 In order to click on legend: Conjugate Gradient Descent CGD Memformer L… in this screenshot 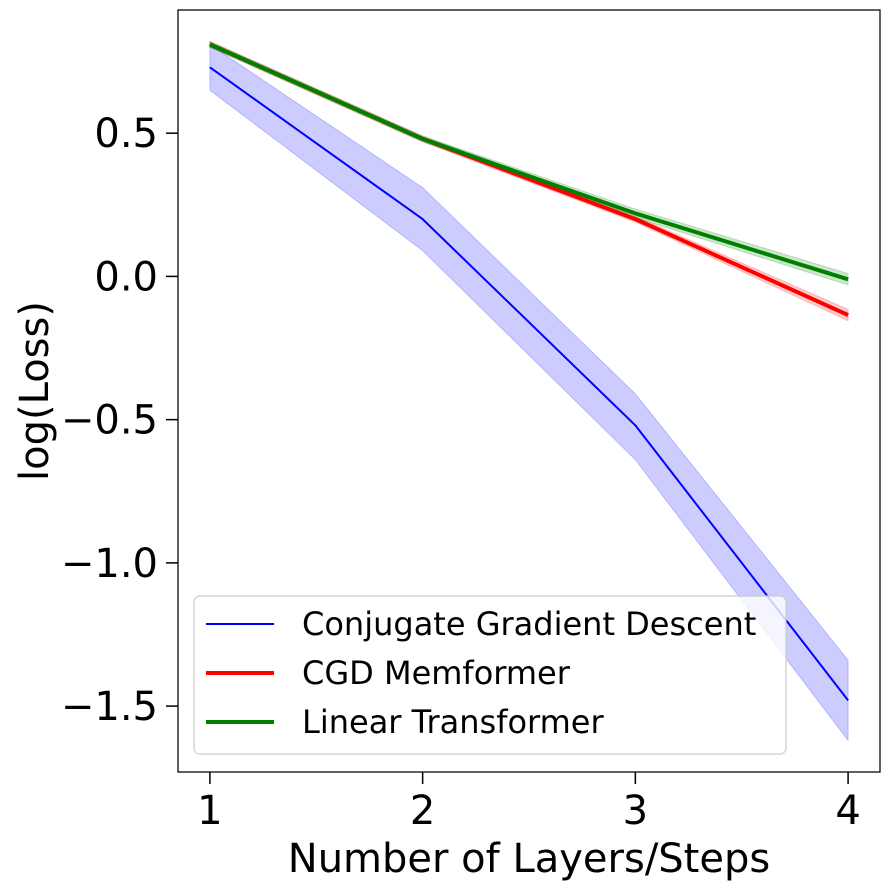, I will do `click(490, 675)`.